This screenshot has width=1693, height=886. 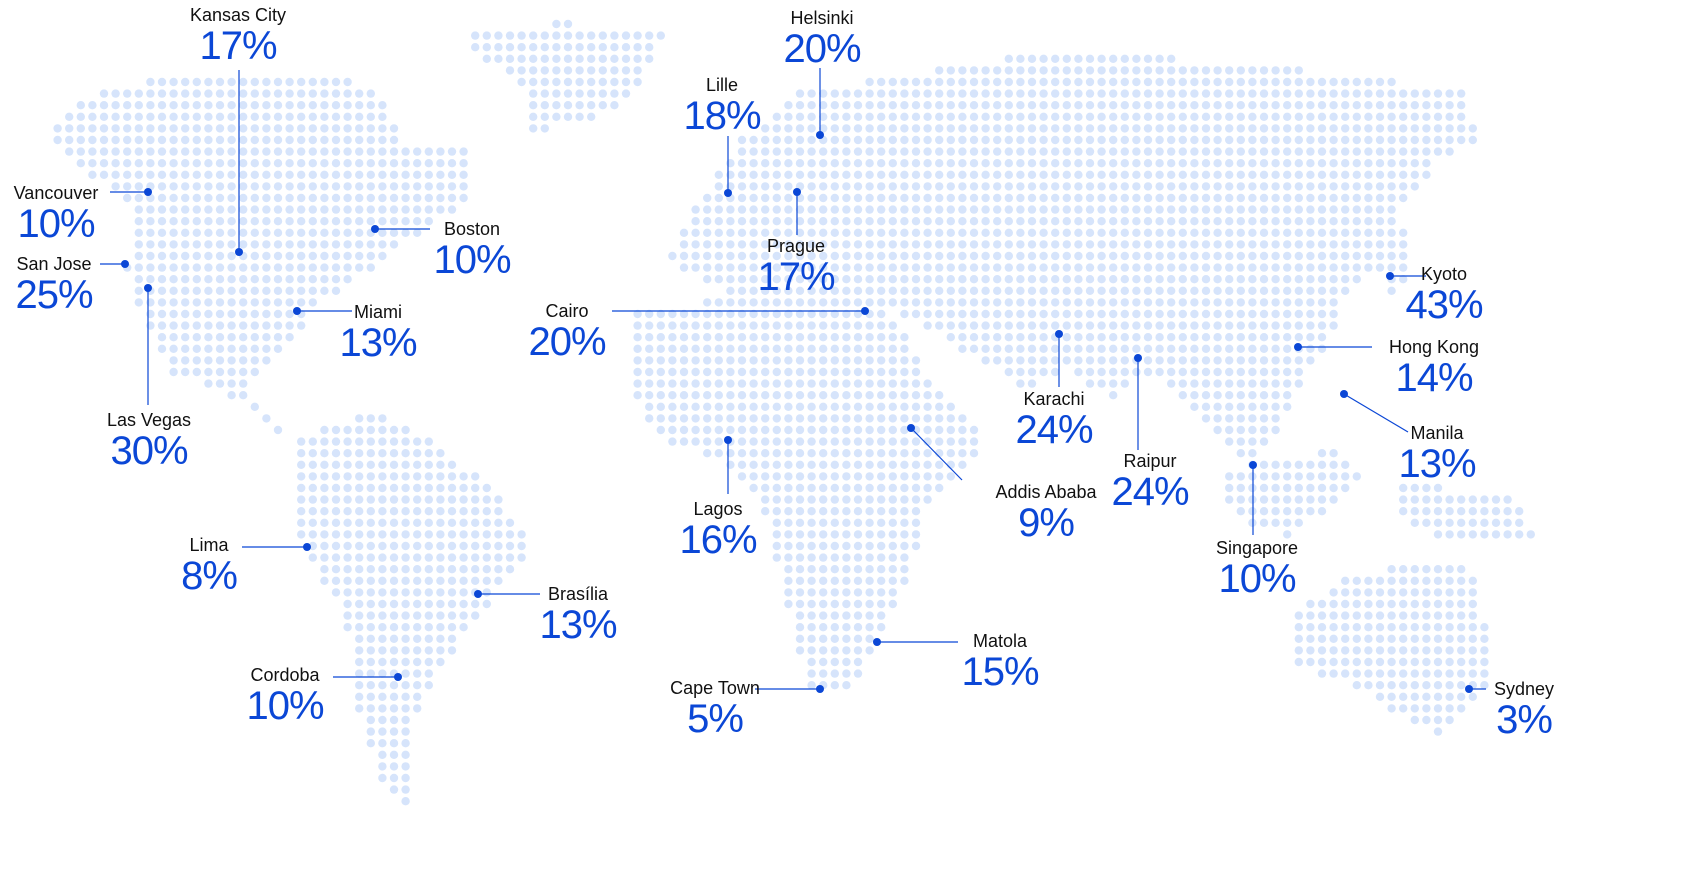 I want to click on city-value: 13%, so click(x=378, y=343).